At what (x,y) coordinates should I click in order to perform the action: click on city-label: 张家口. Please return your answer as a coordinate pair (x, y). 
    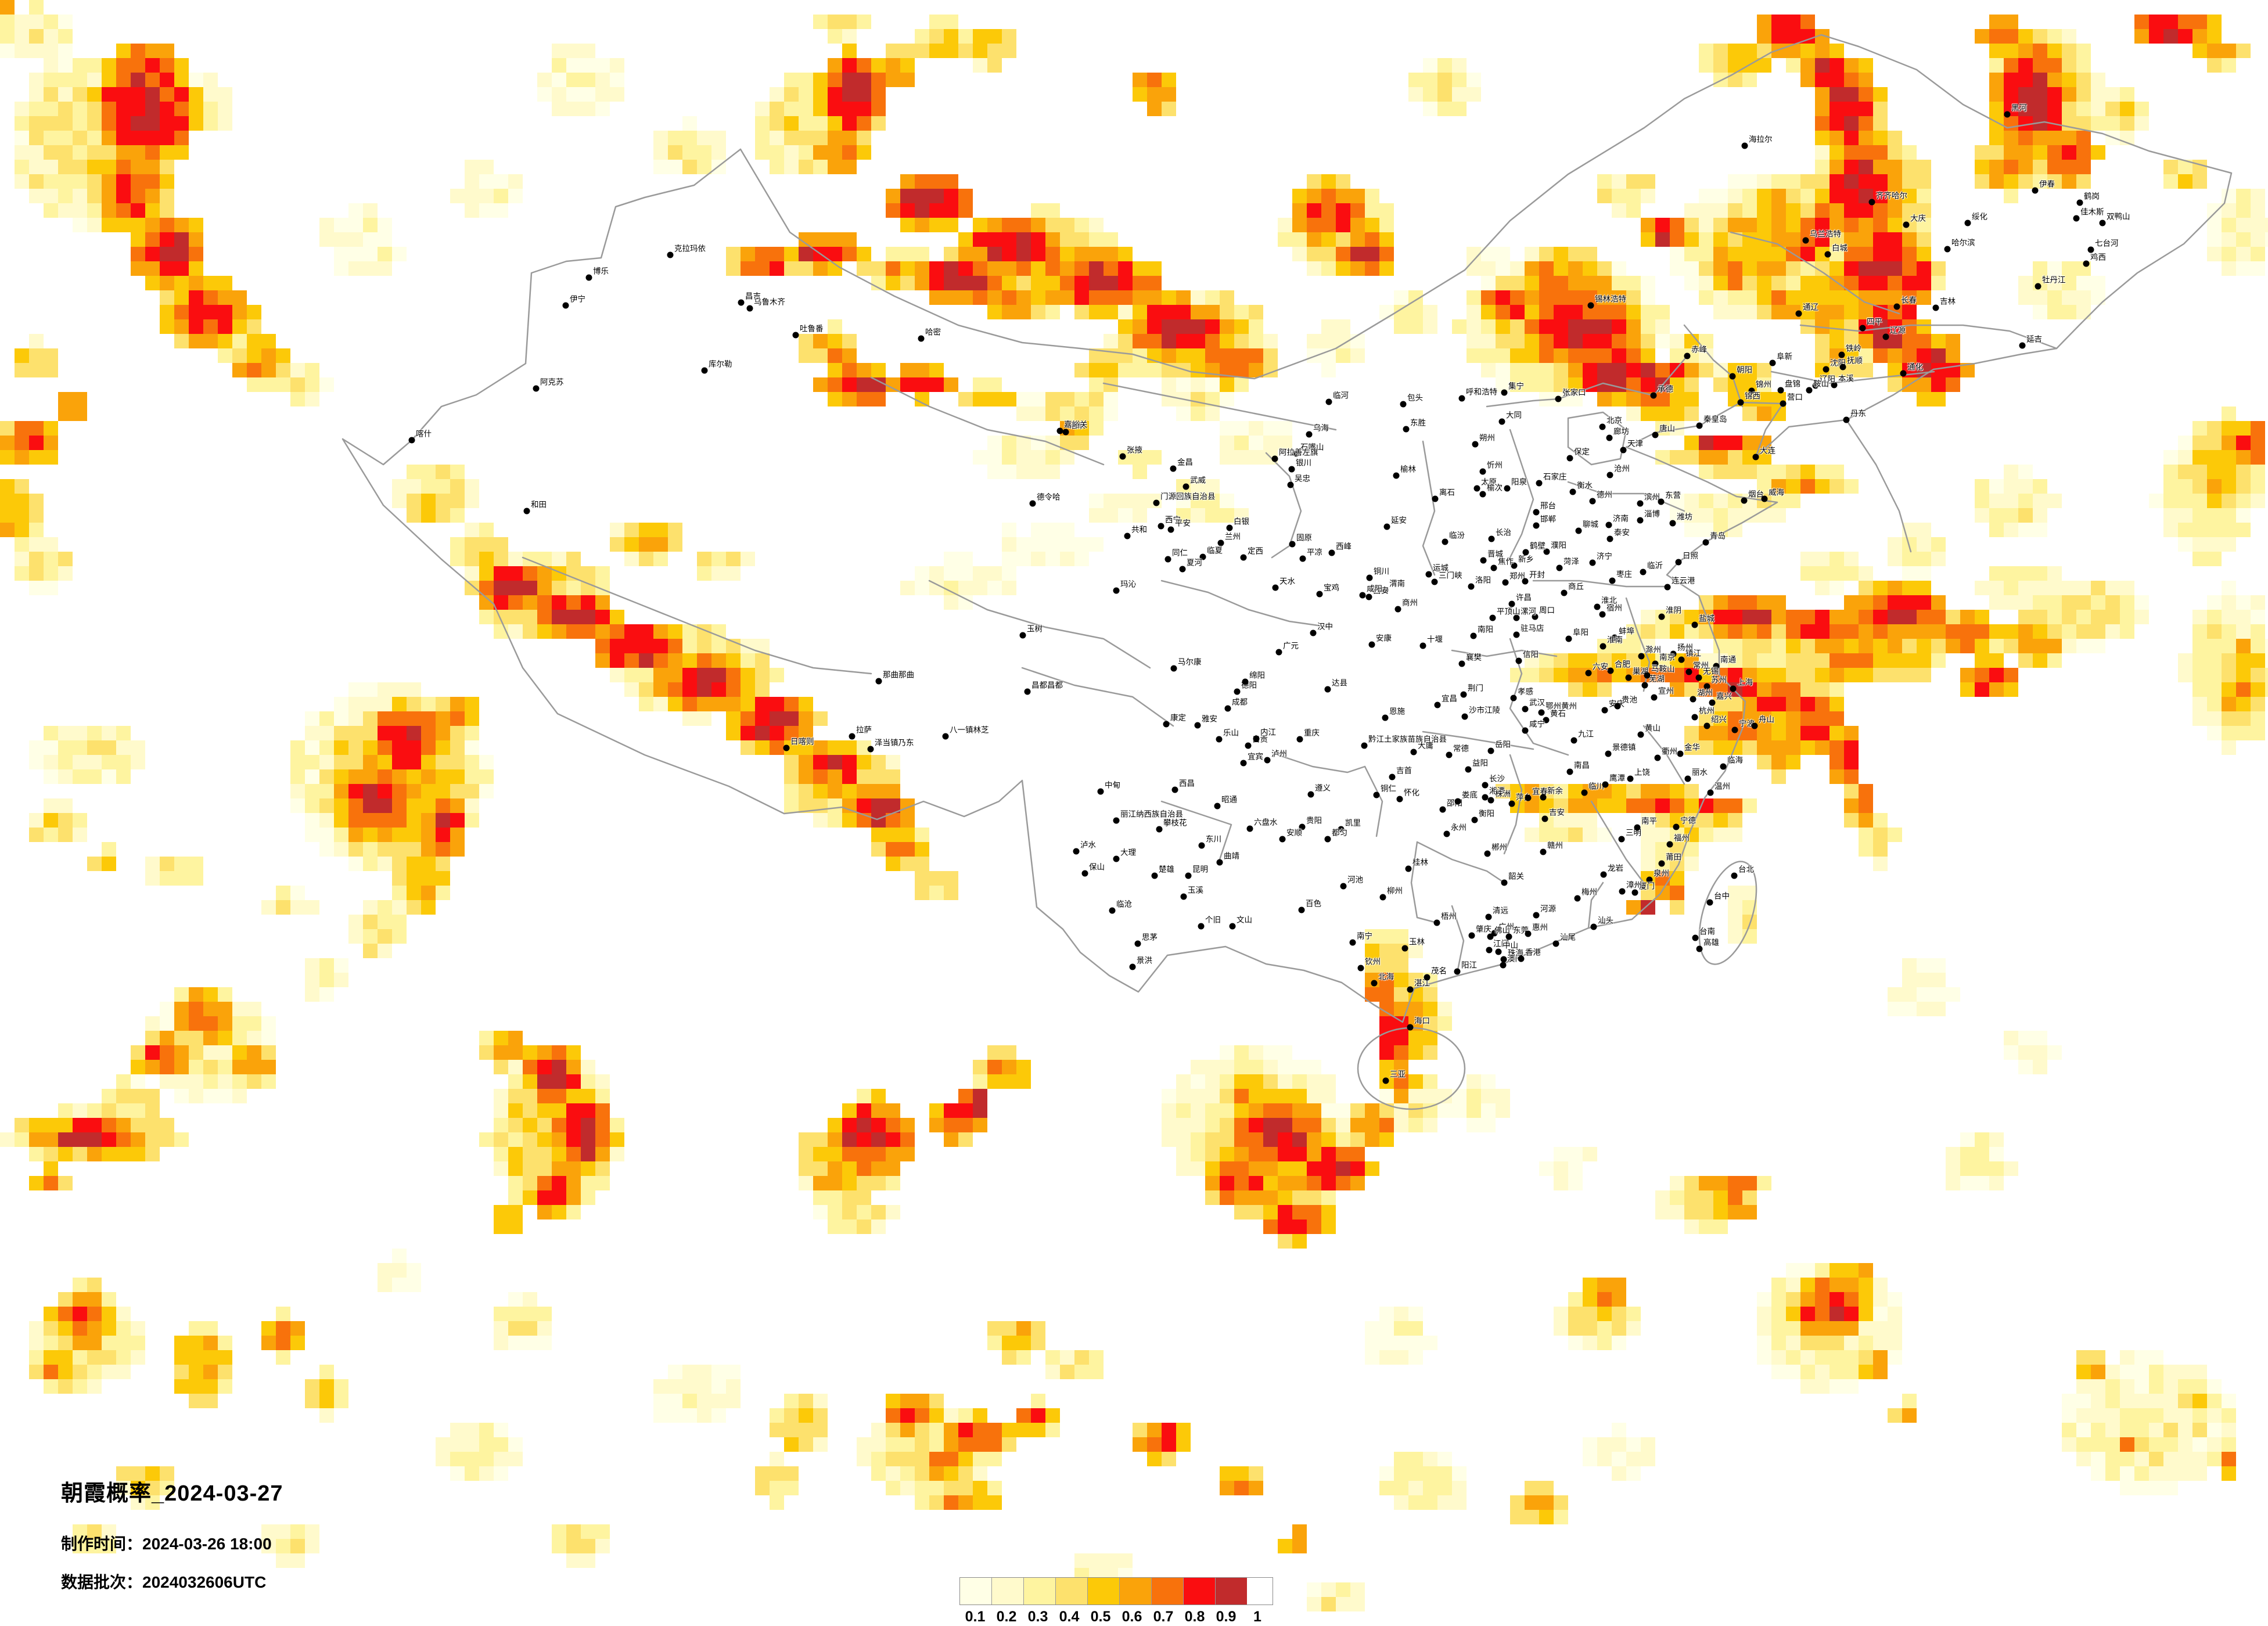
    Looking at the image, I should click on (1574, 392).